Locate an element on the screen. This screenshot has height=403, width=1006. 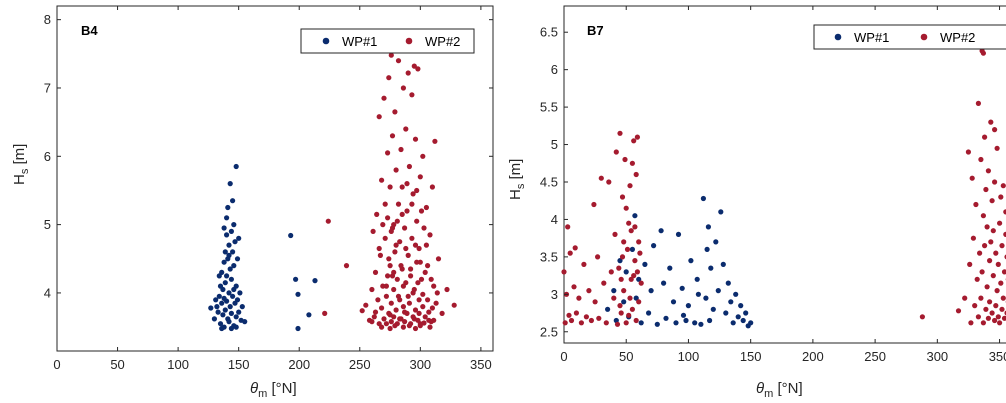
legend-box-b7 is located at coordinates (909, 37).